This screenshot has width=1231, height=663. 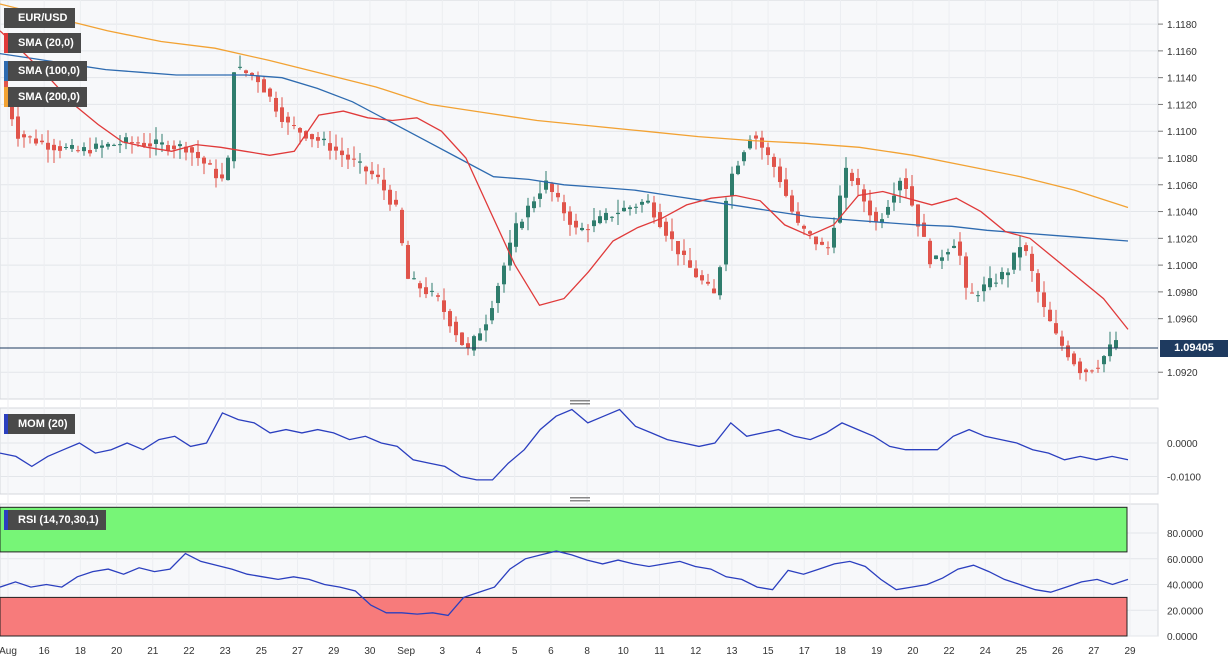 I want to click on rsi-line, so click(x=564, y=583).